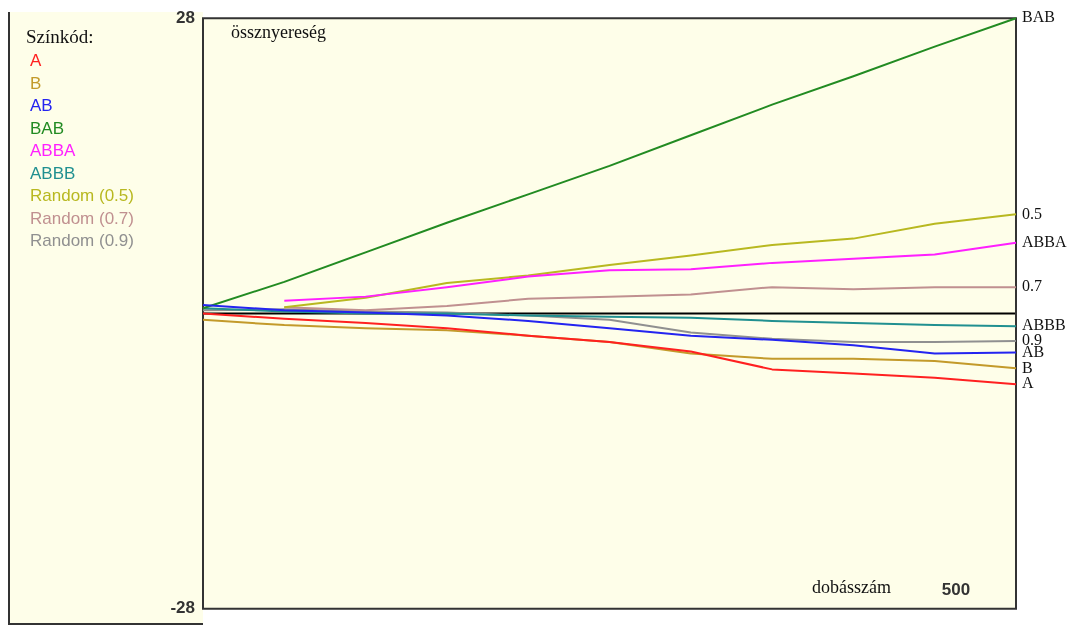 The height and width of the screenshot is (627, 1088). I want to click on y-tick-label: 28, so click(185, 17).